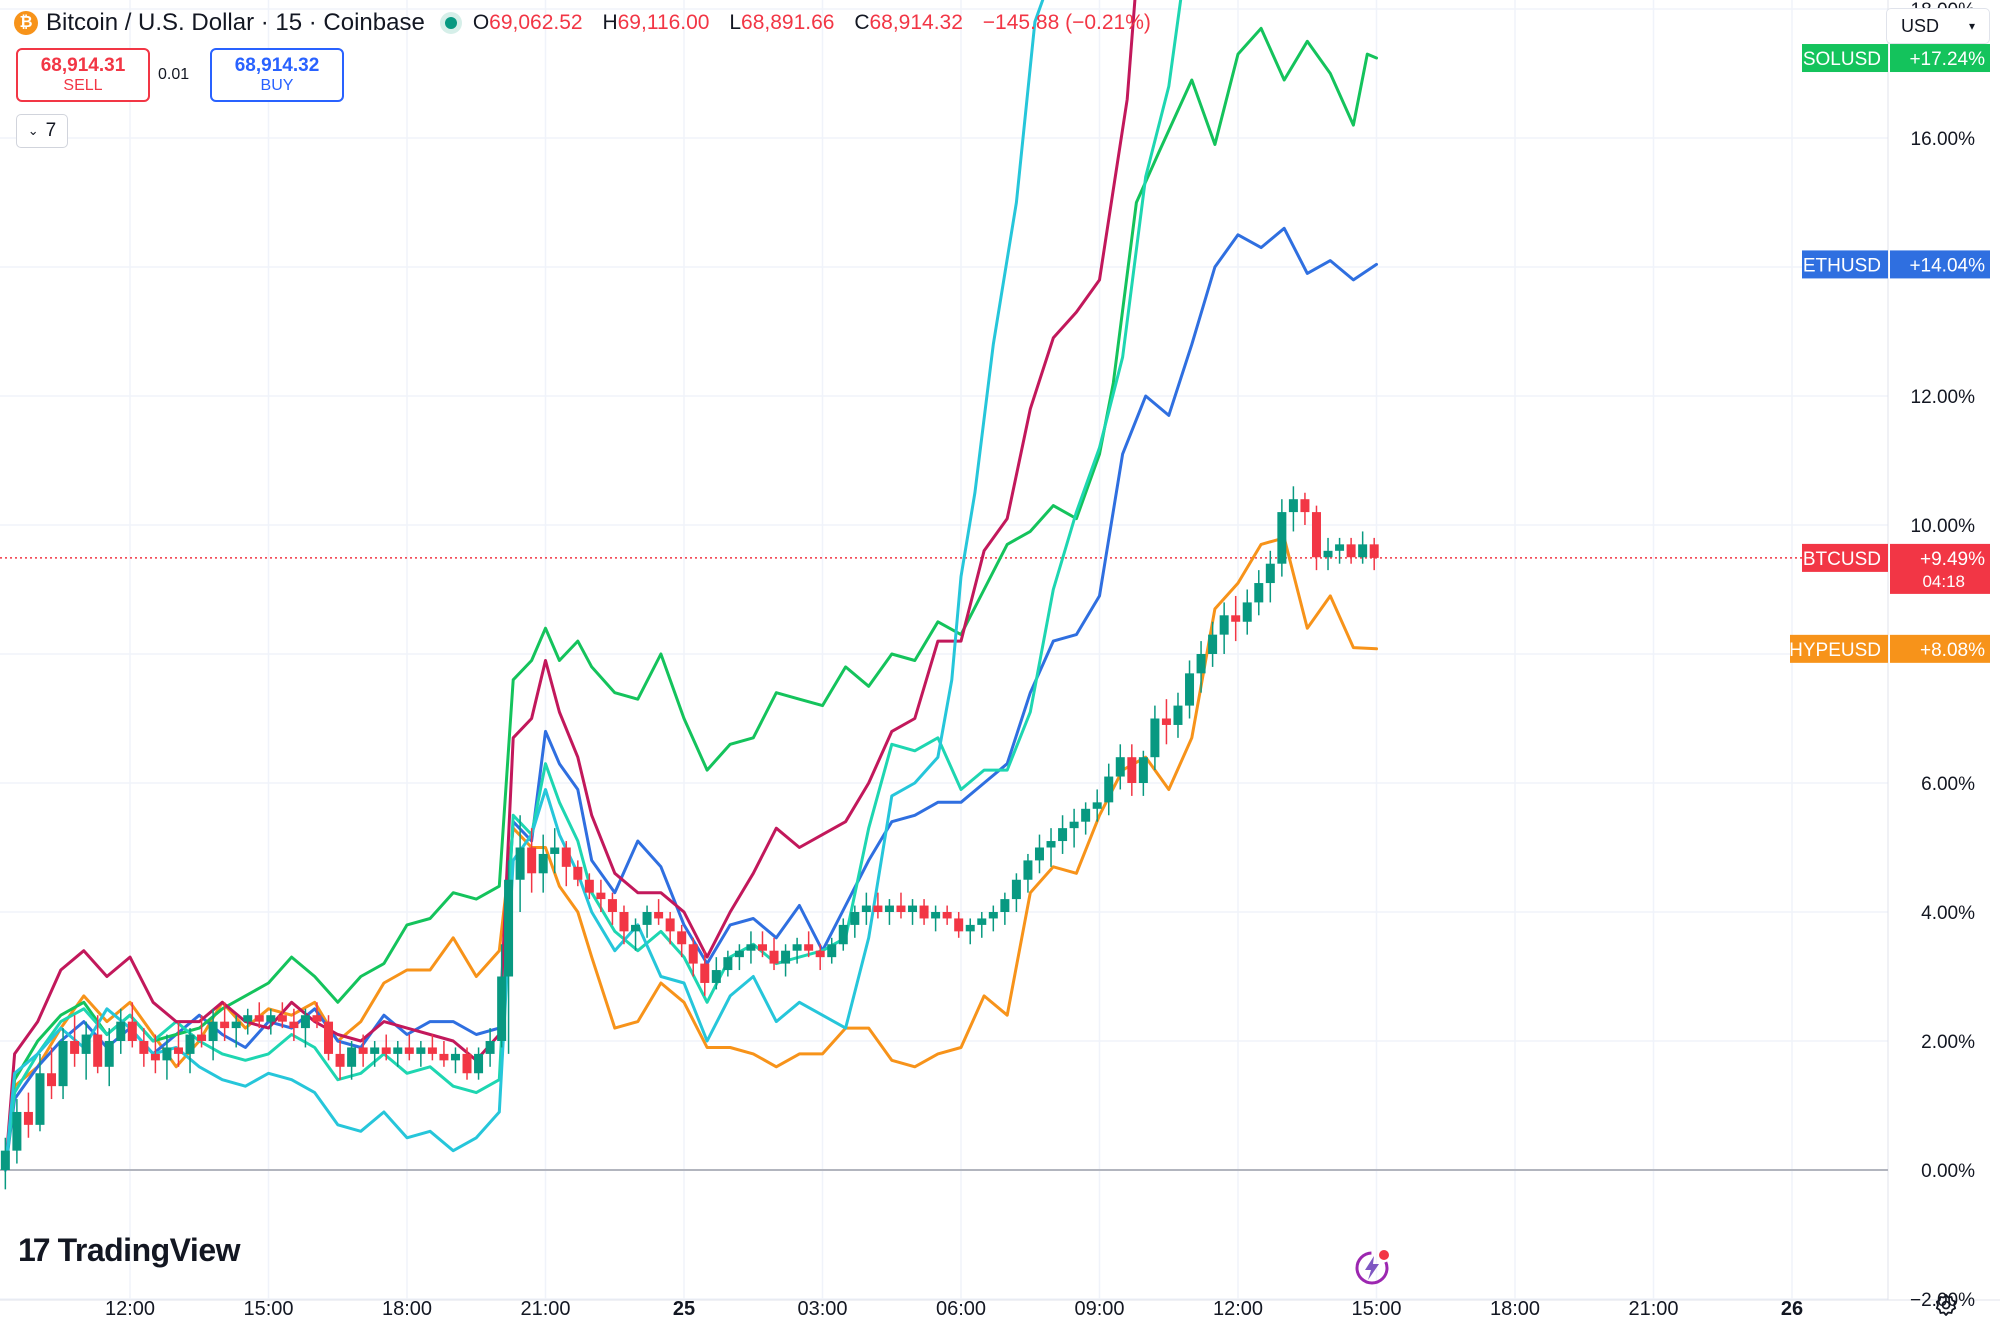 This screenshot has height=1330, width=2000. I want to click on y-tick-label: 10.00%, so click(1943, 526).